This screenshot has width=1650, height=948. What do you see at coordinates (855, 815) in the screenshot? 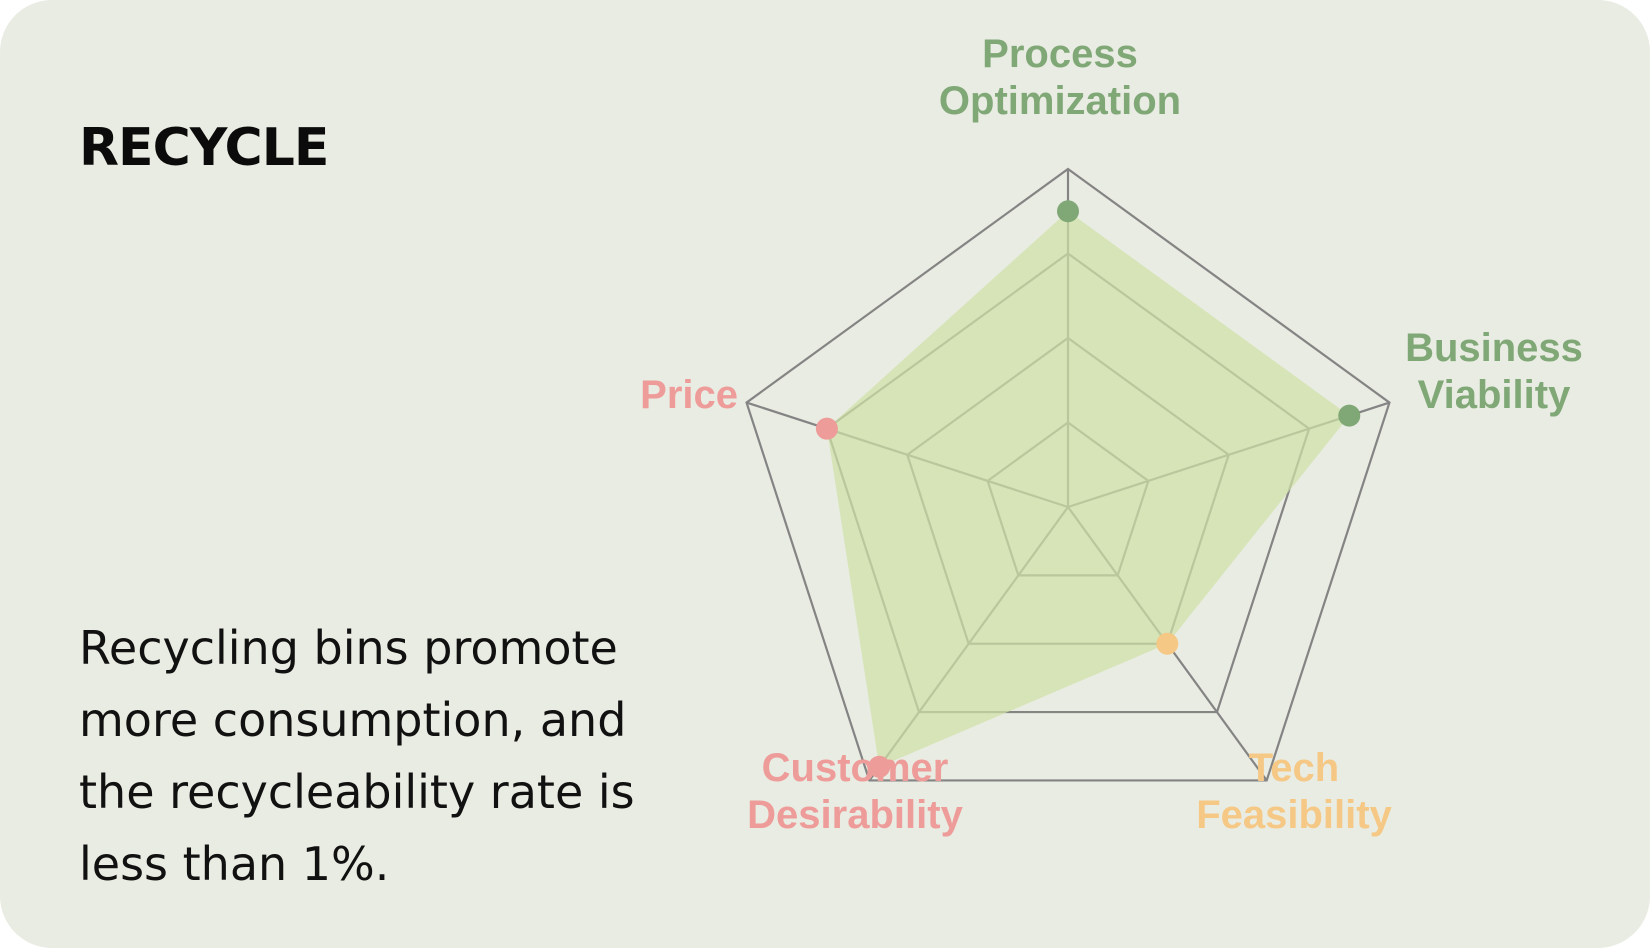
I see `axis-label-line: Desirability` at bounding box center [855, 815].